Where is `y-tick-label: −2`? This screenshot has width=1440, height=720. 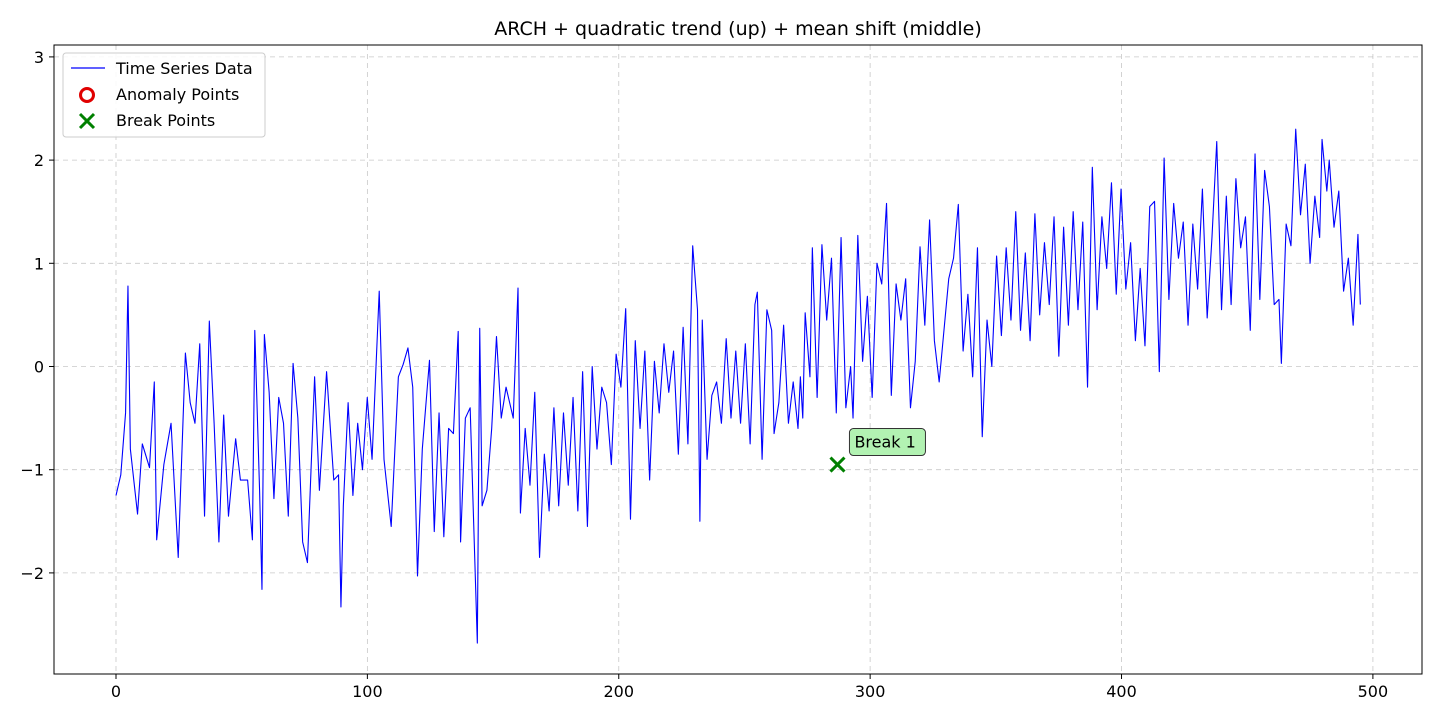
y-tick-label: −2 is located at coordinates (32, 573).